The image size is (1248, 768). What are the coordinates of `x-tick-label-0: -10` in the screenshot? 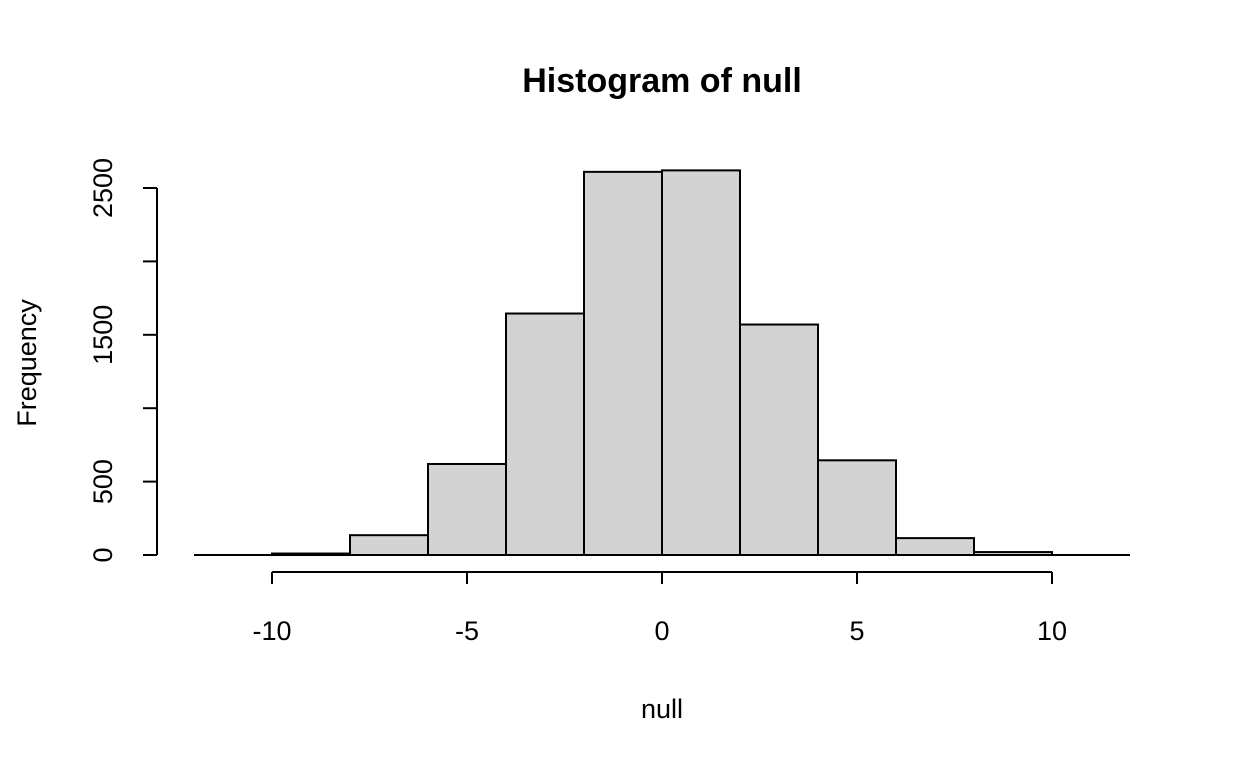 It's located at (271, 631).